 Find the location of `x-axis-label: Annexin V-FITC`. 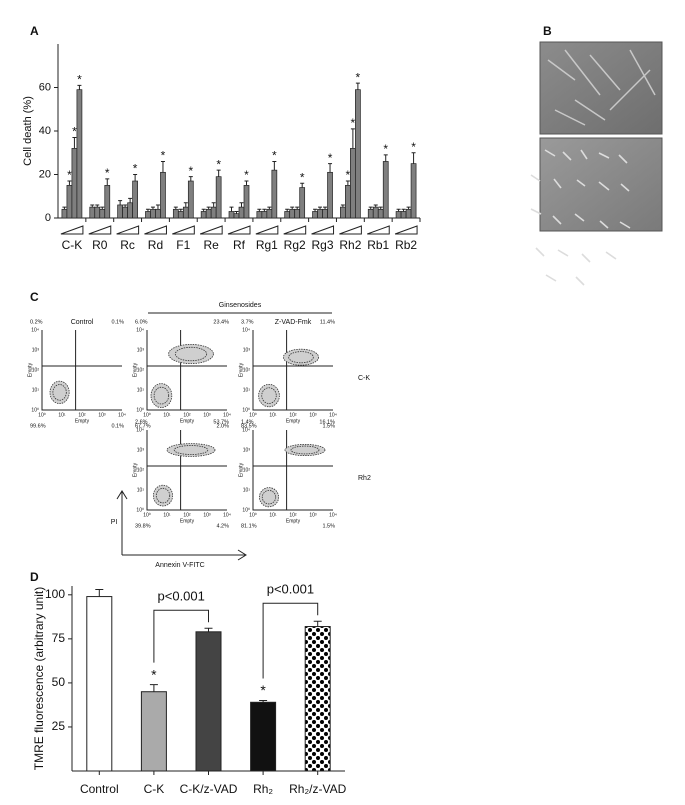

x-axis-label: Annexin V-FITC is located at coordinates (179, 565).